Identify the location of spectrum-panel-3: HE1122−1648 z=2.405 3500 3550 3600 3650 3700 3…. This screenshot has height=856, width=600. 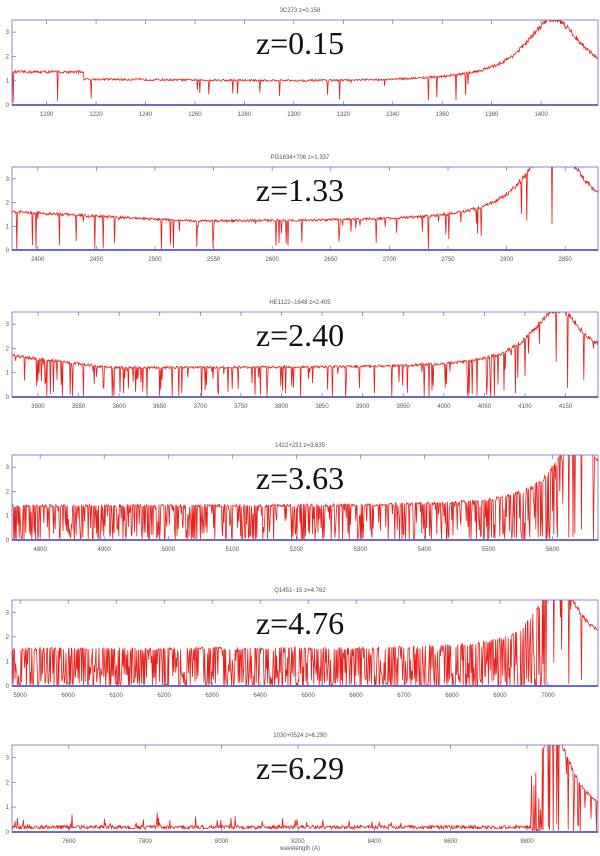
(302, 355).